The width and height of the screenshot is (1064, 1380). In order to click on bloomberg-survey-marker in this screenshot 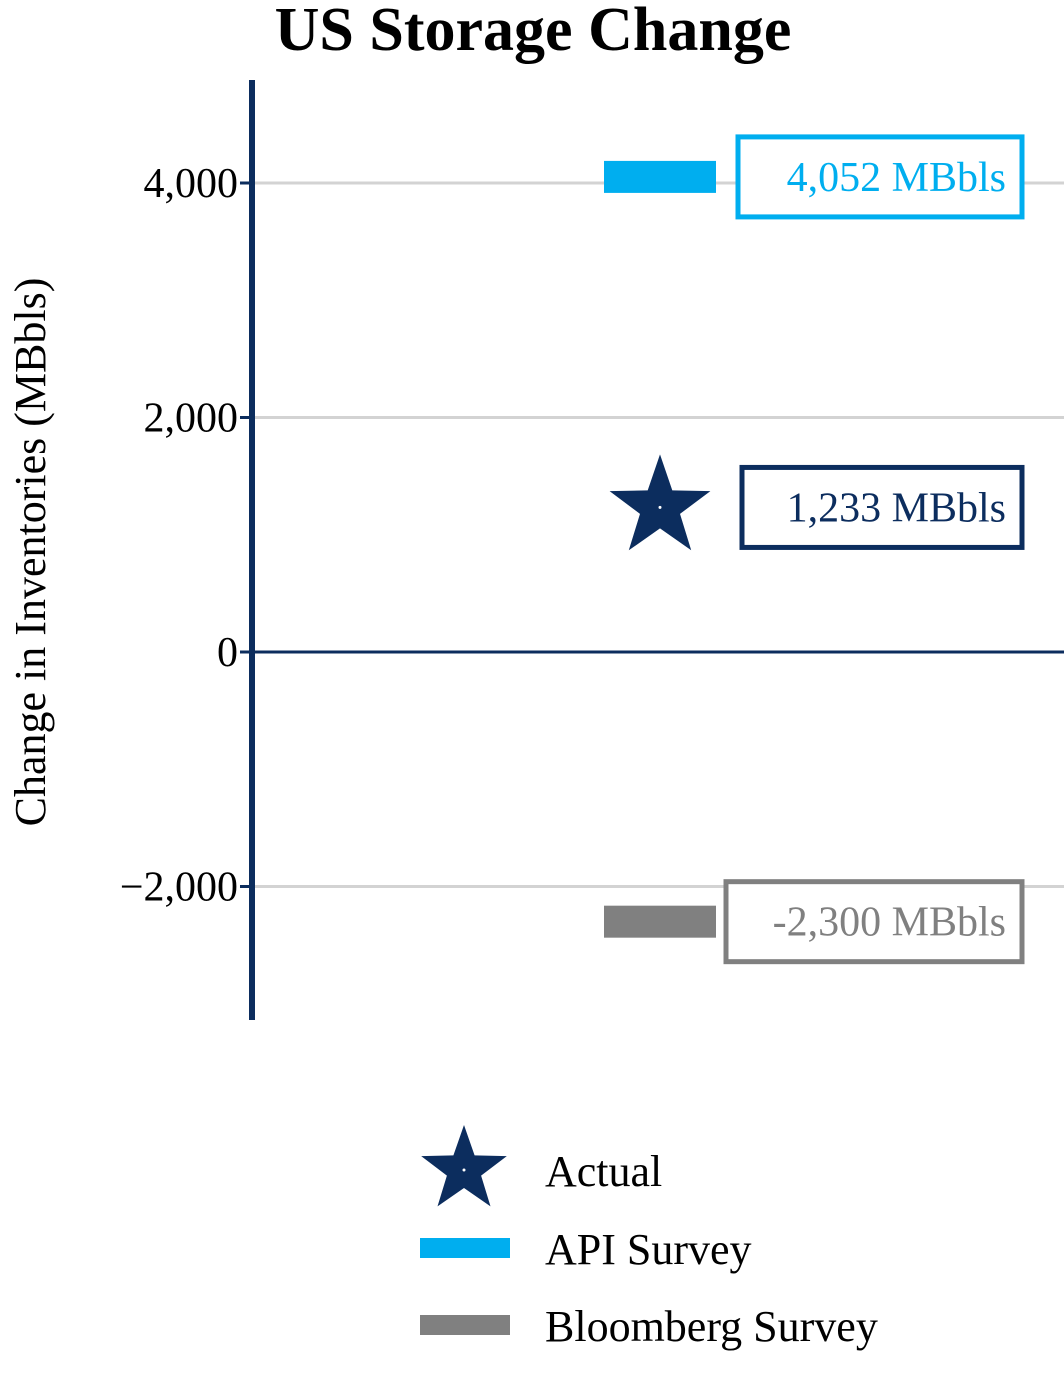, I will do `click(660, 921)`.